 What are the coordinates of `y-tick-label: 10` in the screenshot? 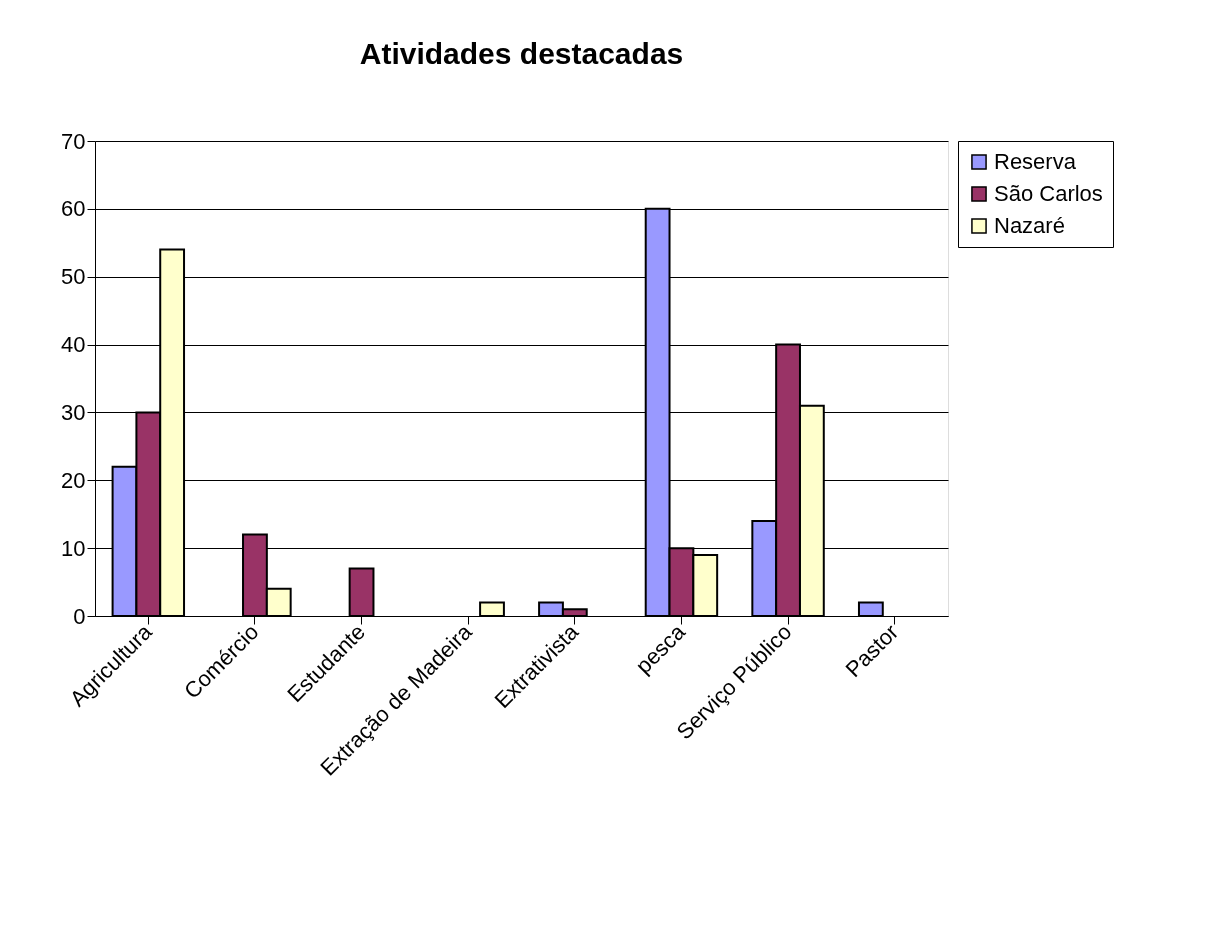 It's located at (73, 548).